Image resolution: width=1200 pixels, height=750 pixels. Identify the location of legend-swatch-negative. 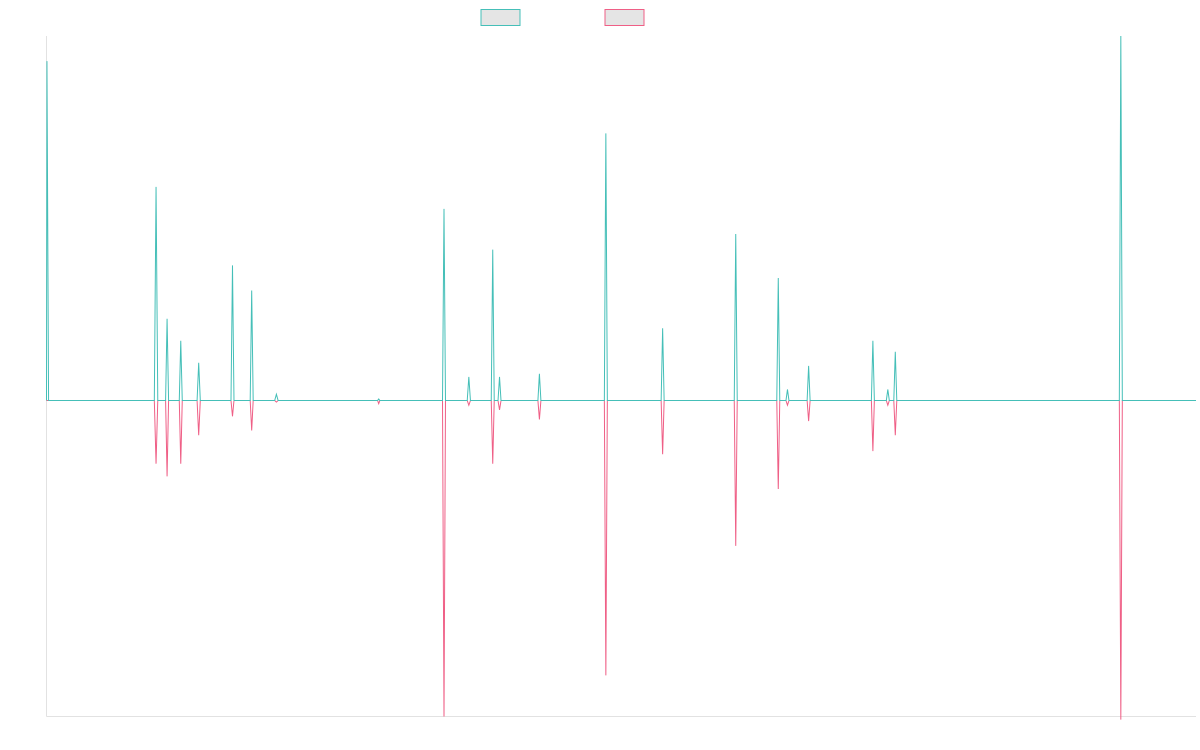
(624, 17).